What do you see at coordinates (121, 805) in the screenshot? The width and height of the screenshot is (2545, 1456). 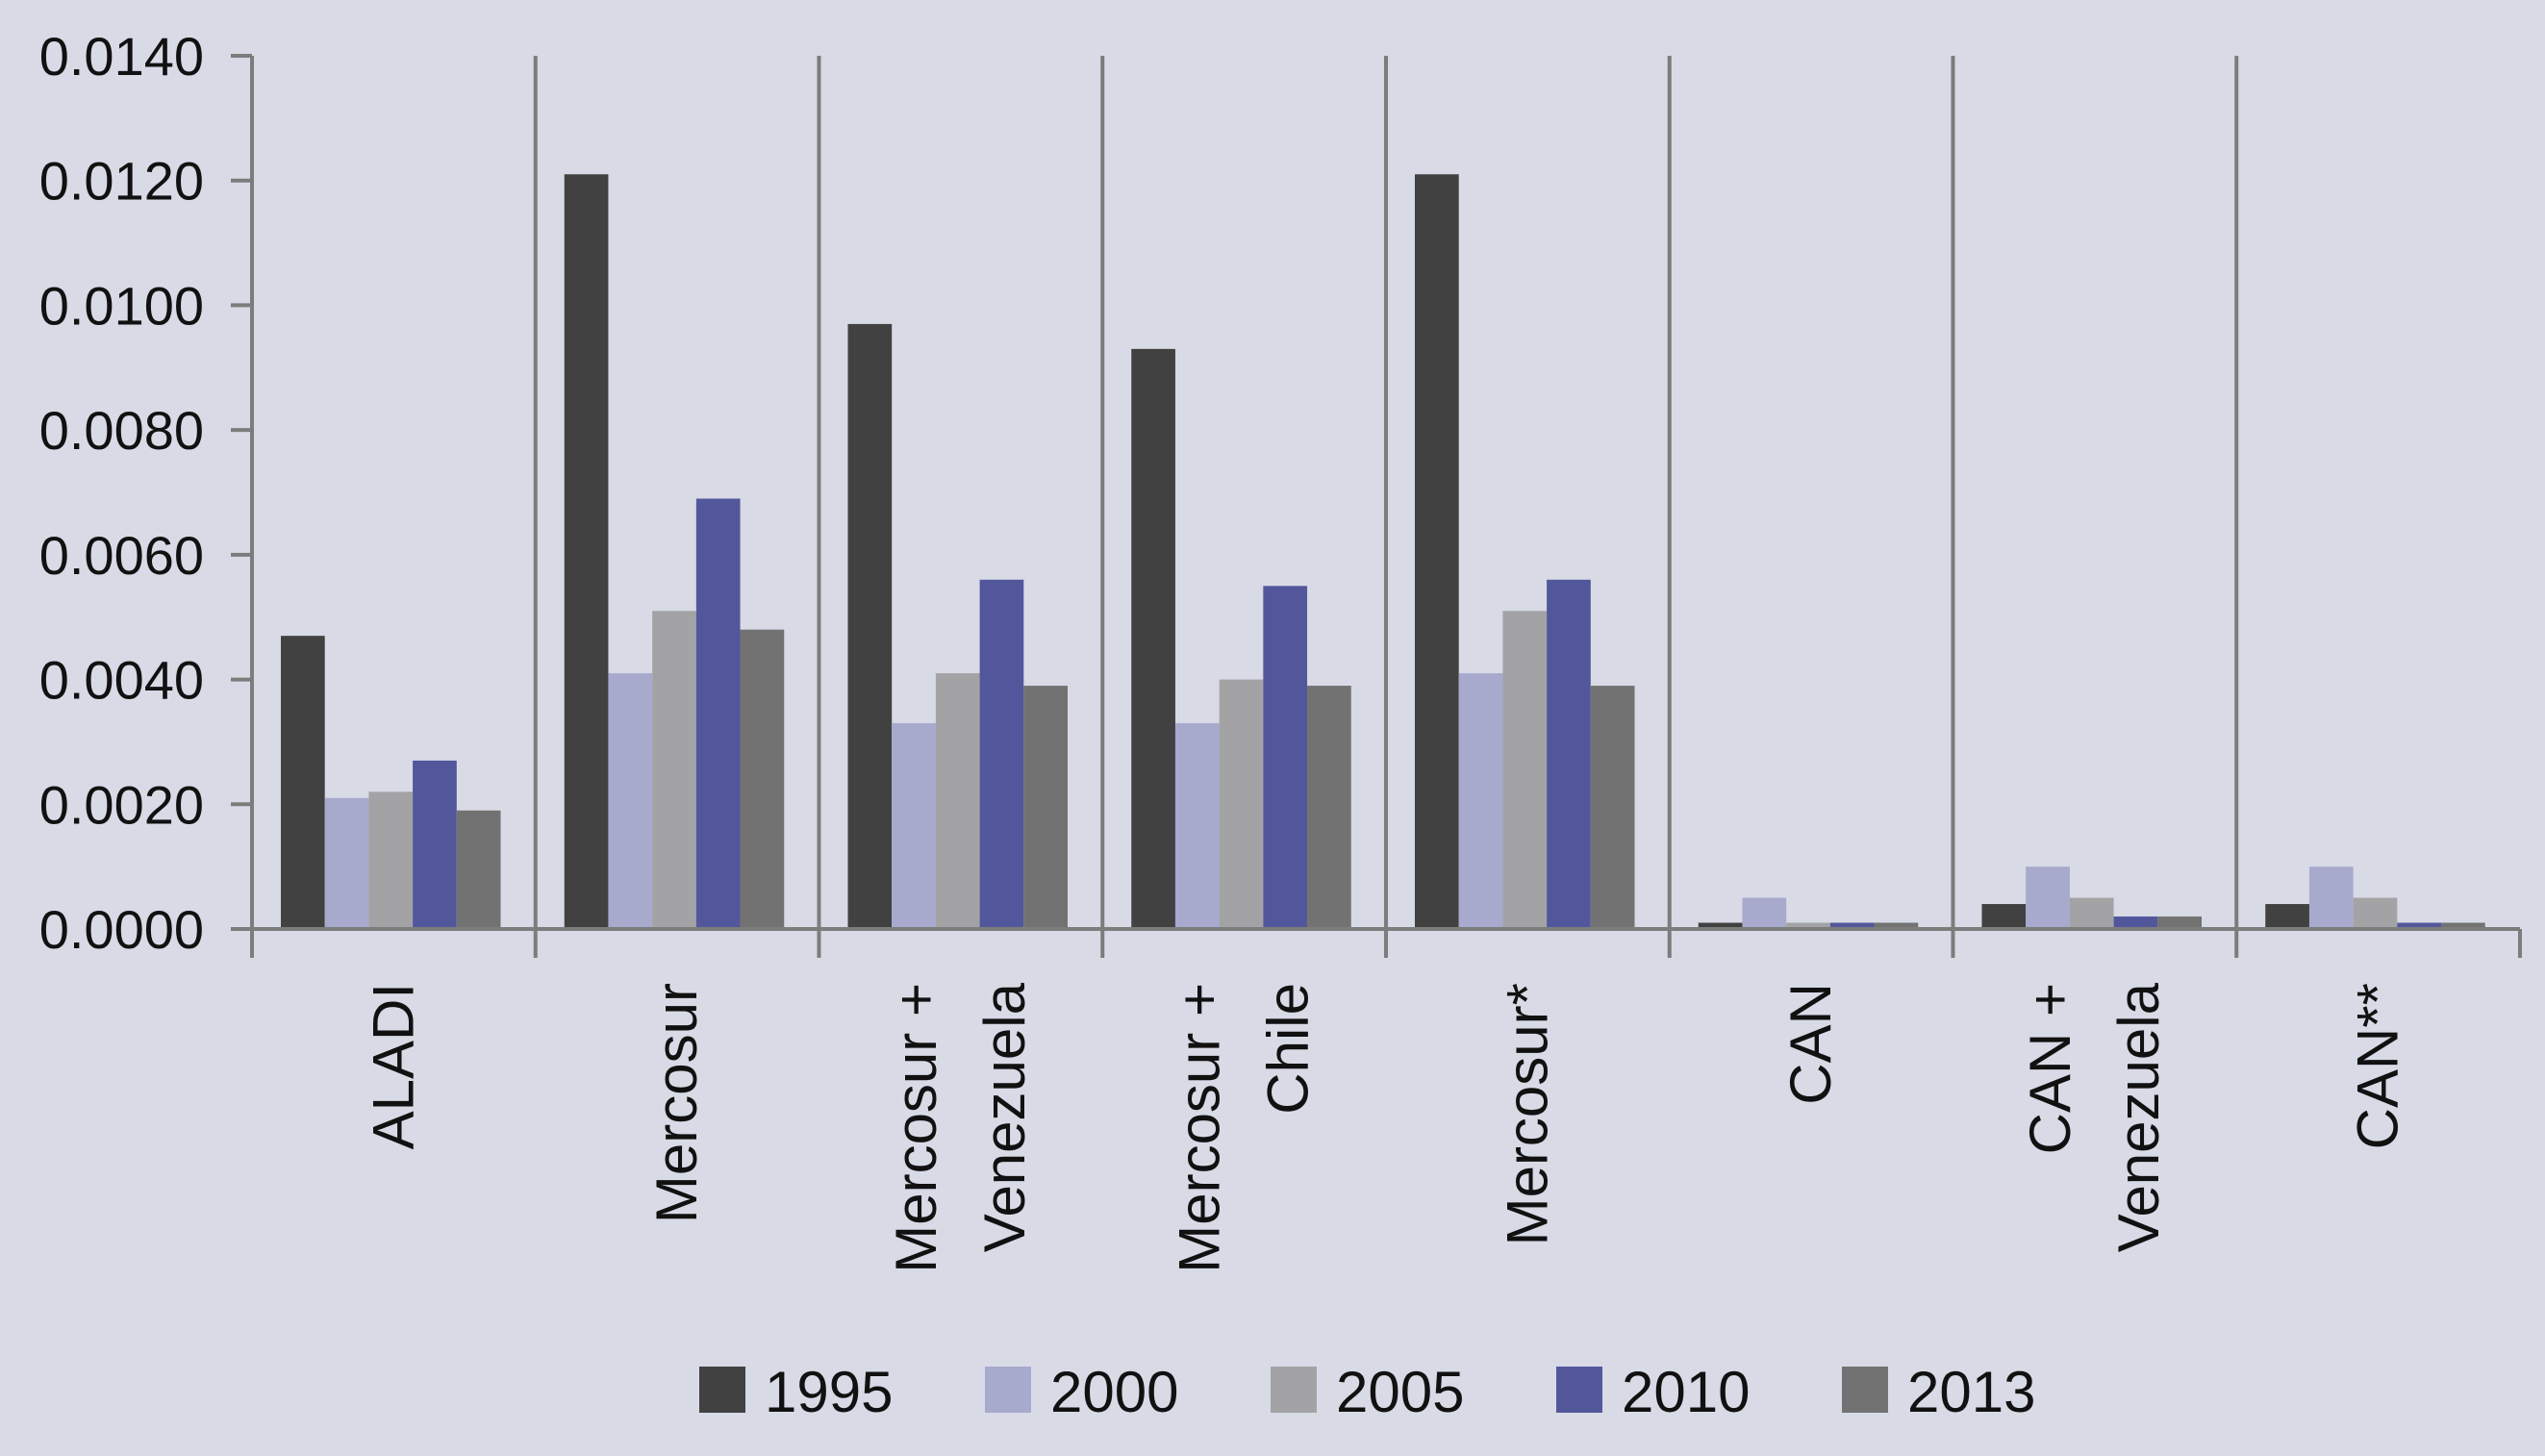 I see `y-tick-label: 0.0020` at bounding box center [121, 805].